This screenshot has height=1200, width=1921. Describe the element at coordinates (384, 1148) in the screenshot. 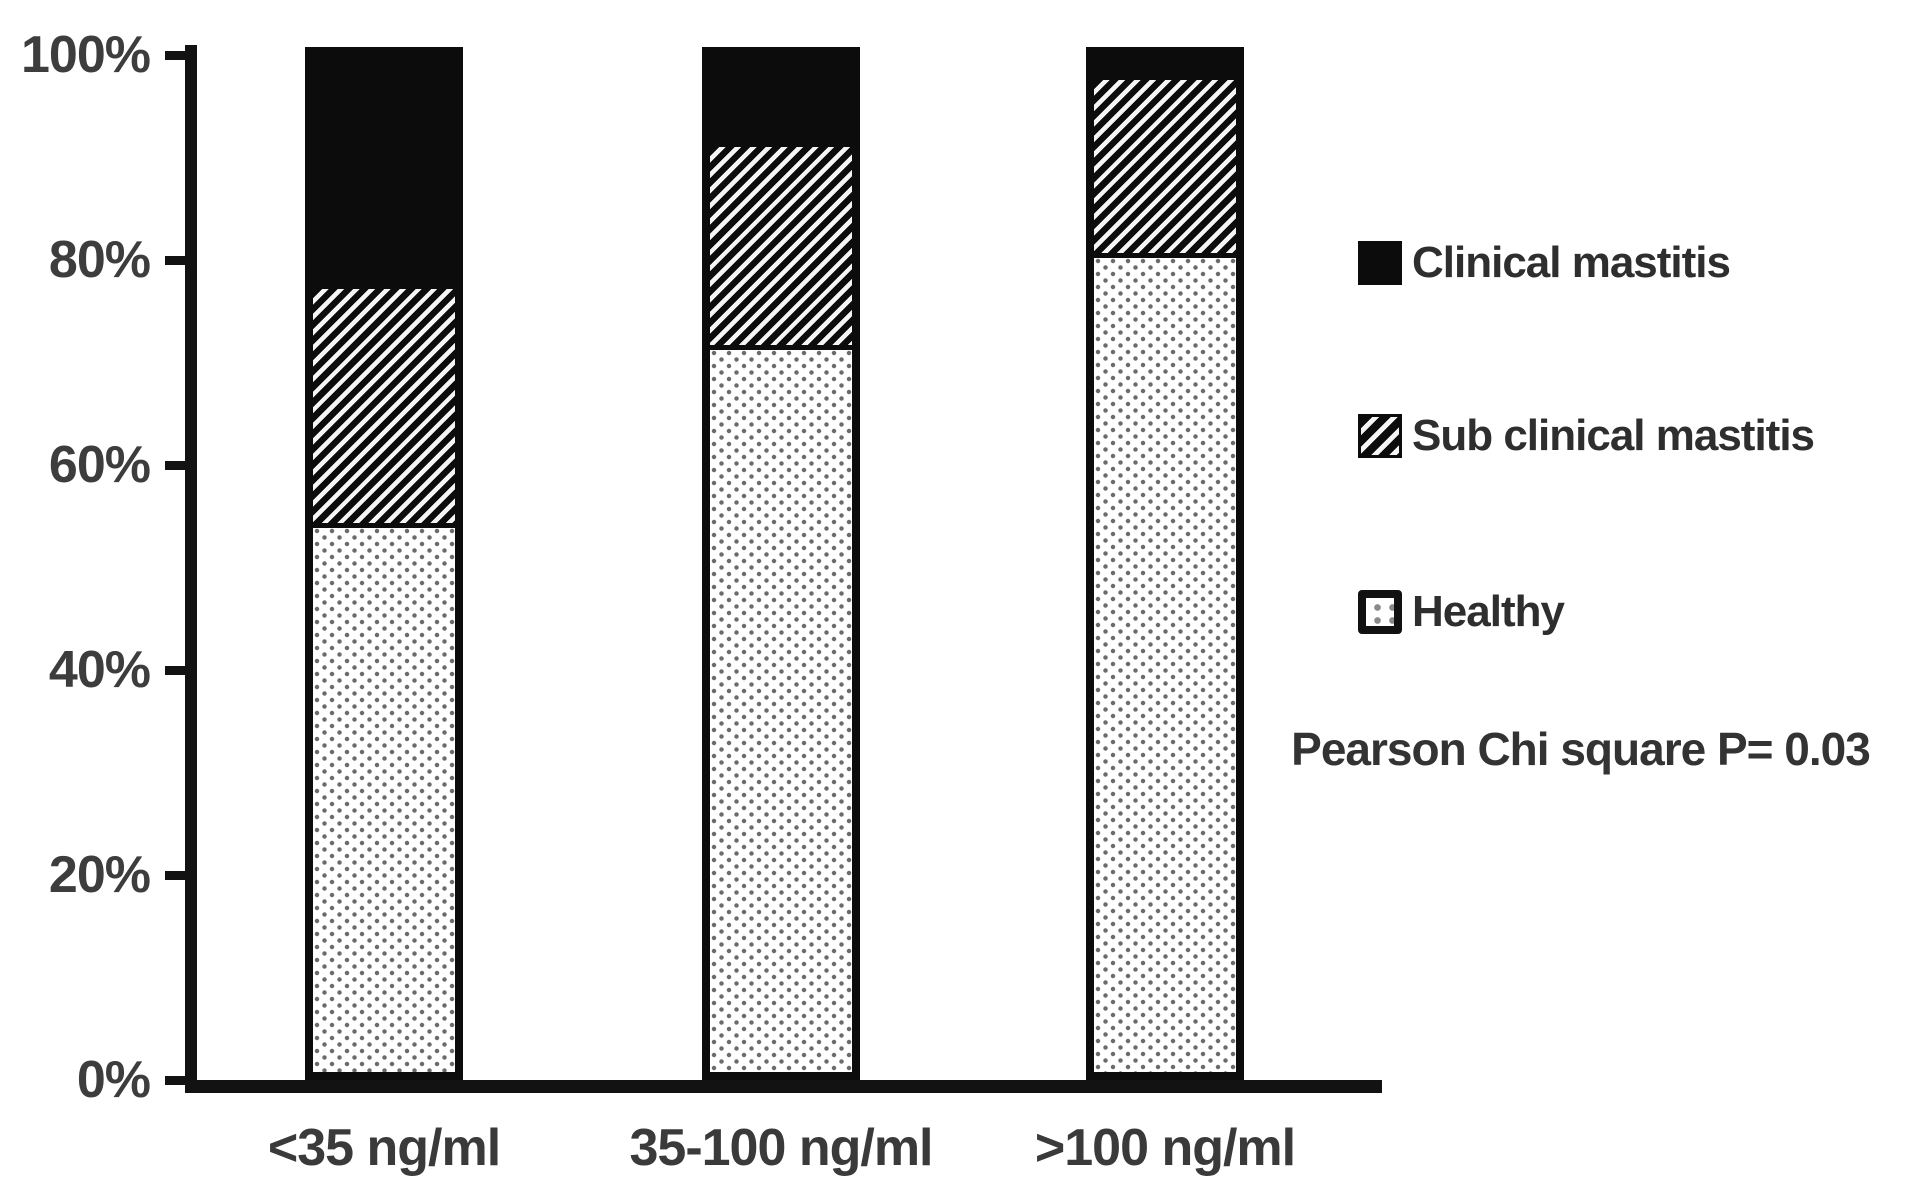

I see `x-category-label: <35 ng/ml` at that location.